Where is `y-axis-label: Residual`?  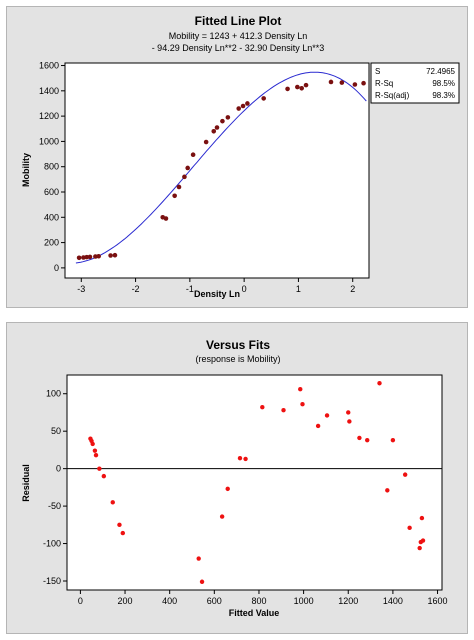 y-axis-label: Residual is located at coordinates (26, 483).